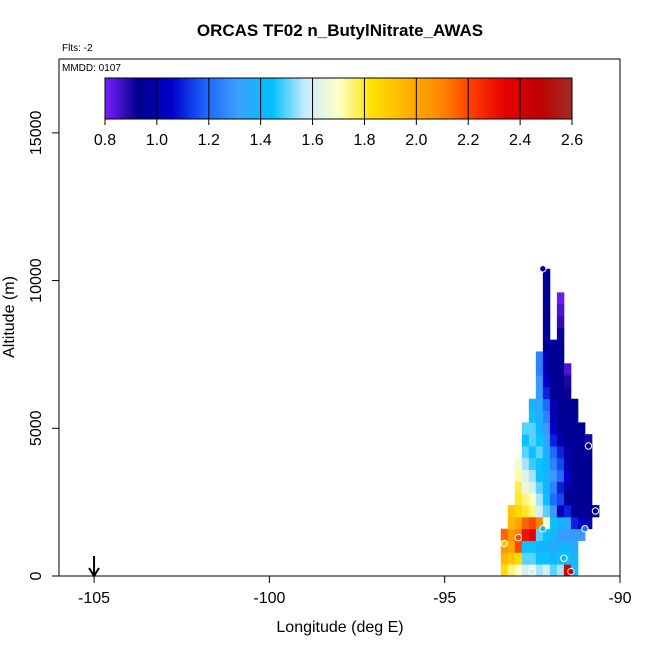 The image size is (650, 650). Describe the element at coordinates (36, 133) in the screenshot. I see `y-tick-label: 15000` at that location.